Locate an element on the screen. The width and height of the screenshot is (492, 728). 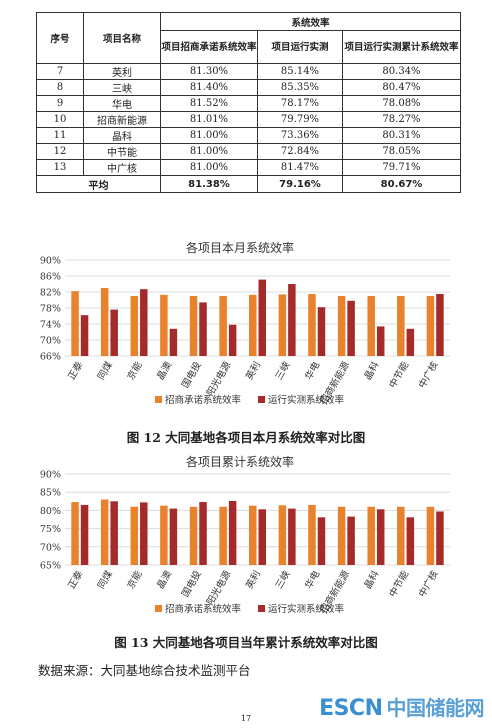
y-tick-label: 75% is located at coordinates (50, 529).